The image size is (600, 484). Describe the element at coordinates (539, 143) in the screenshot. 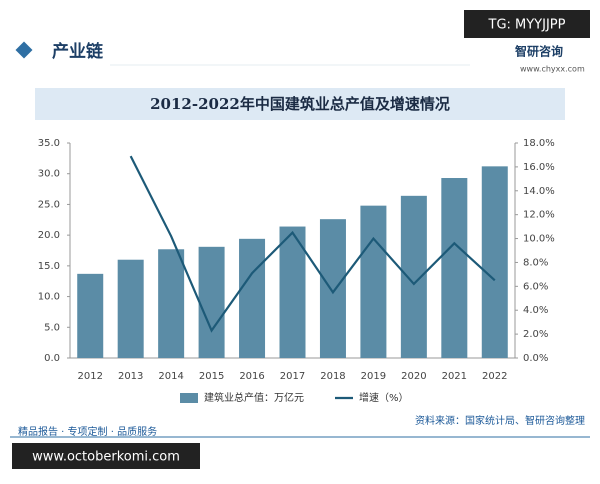

I see `y2-tick-label: 18.0%` at that location.